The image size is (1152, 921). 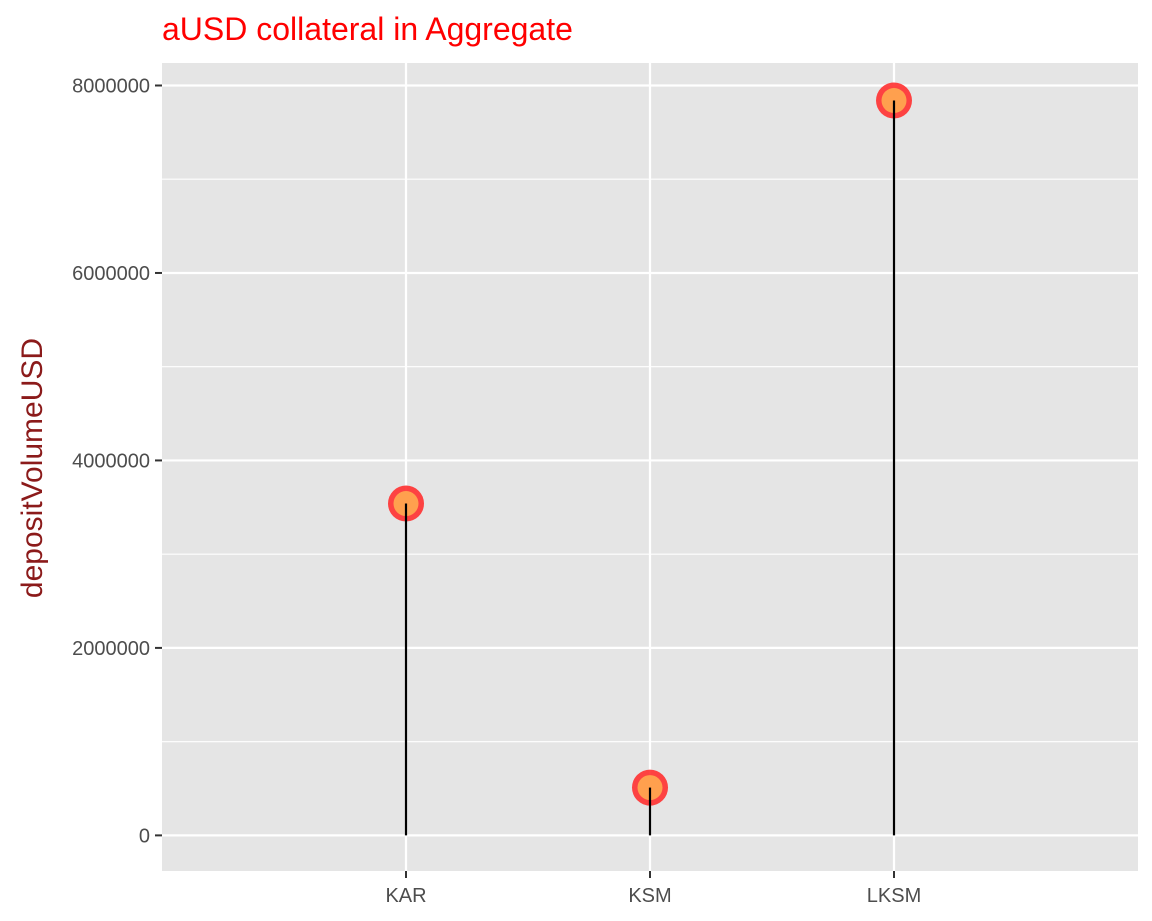 What do you see at coordinates (111, 86) in the screenshot?
I see `y-tick-label: 8000000` at bounding box center [111, 86].